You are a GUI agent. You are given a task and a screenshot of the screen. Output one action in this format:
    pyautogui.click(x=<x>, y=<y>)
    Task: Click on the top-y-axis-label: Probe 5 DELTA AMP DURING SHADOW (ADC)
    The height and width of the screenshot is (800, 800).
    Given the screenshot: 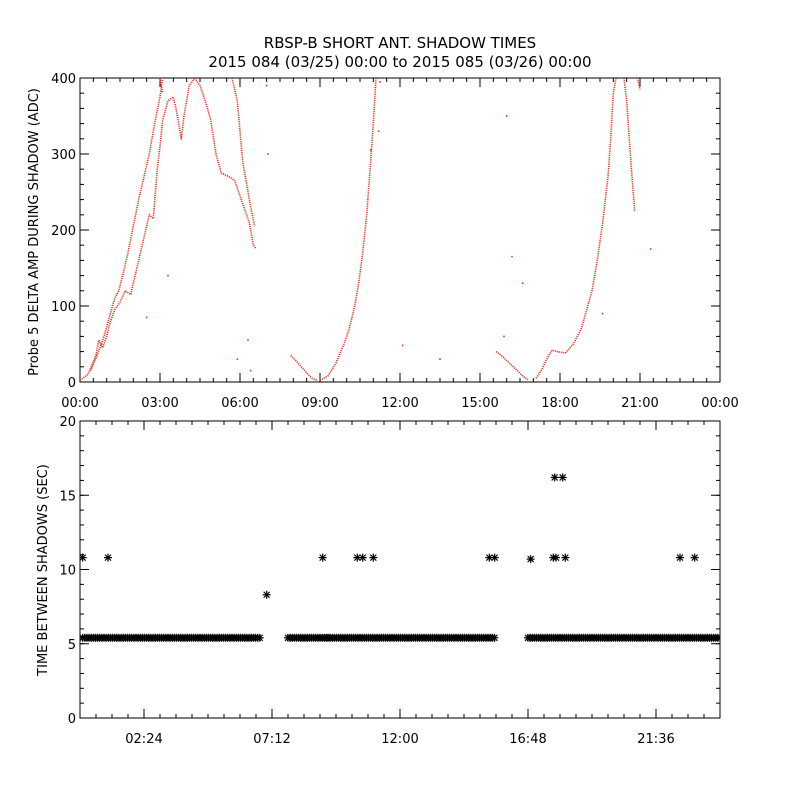 What is the action you would take?
    pyautogui.click(x=34, y=232)
    